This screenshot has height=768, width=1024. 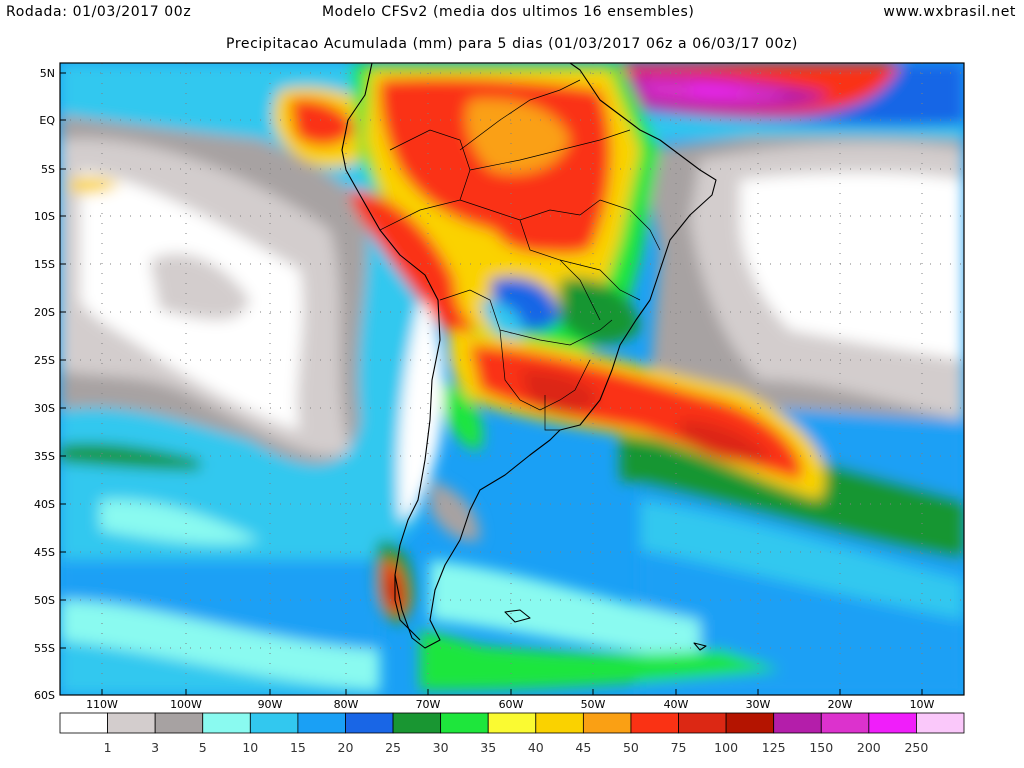 What do you see at coordinates (676, 704) in the screenshot?
I see `lon-label: 40W` at bounding box center [676, 704].